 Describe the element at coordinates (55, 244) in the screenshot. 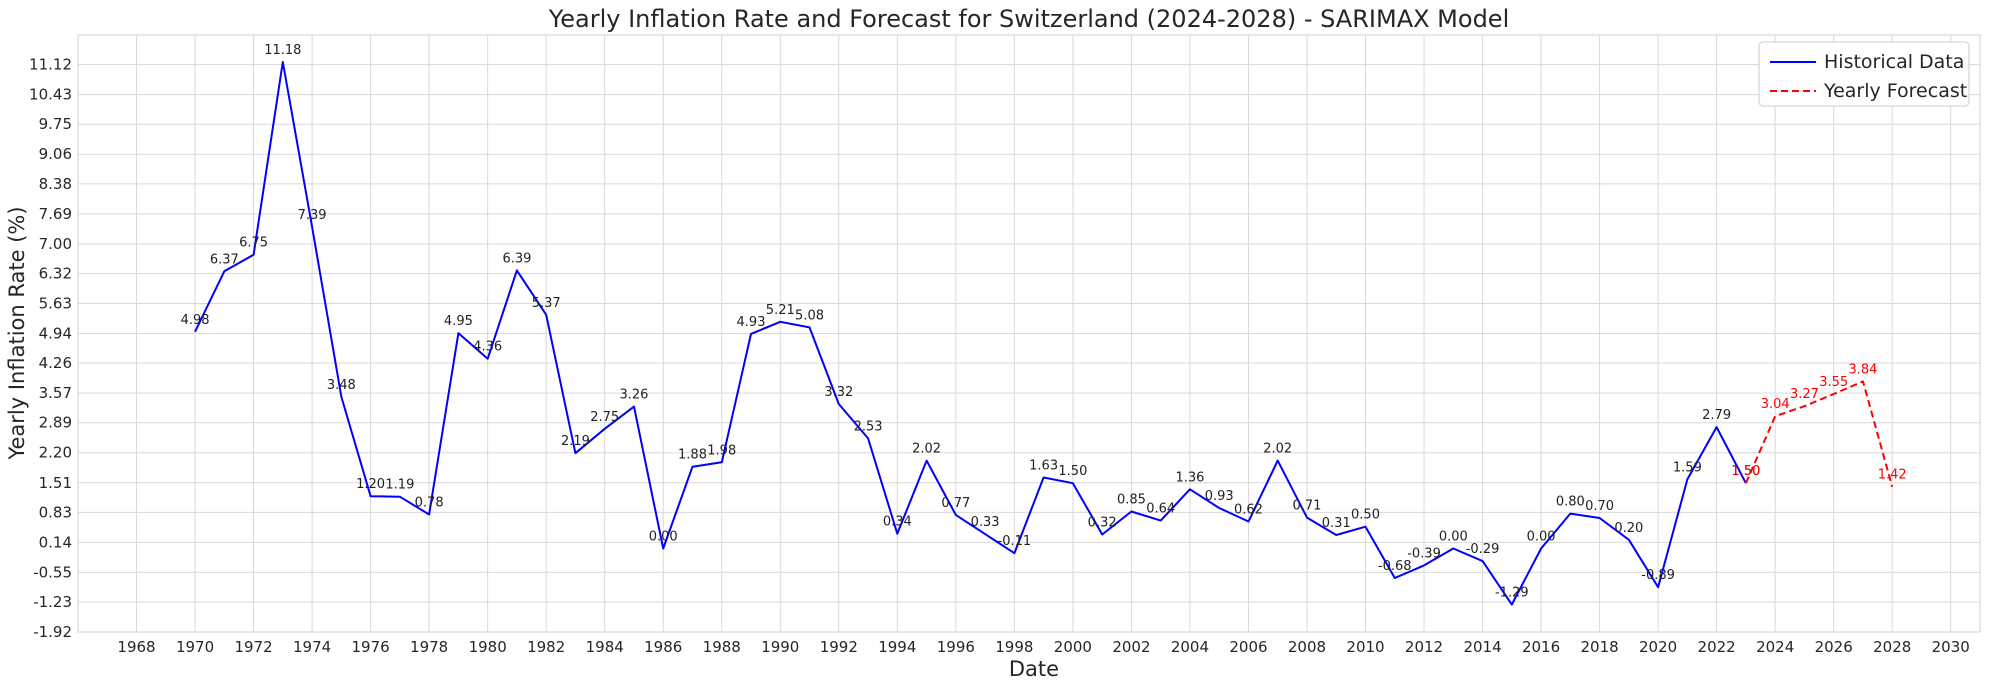

I see `y-tick-label: 7.00` at that location.